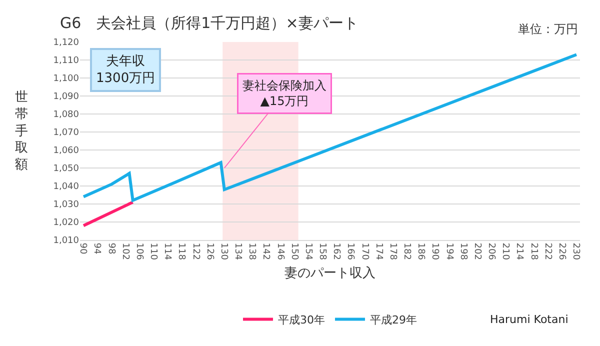 The image size is (600, 346). Describe the element at coordinates (167, 251) in the screenshot. I see `x-tick-label: 114` at that location.